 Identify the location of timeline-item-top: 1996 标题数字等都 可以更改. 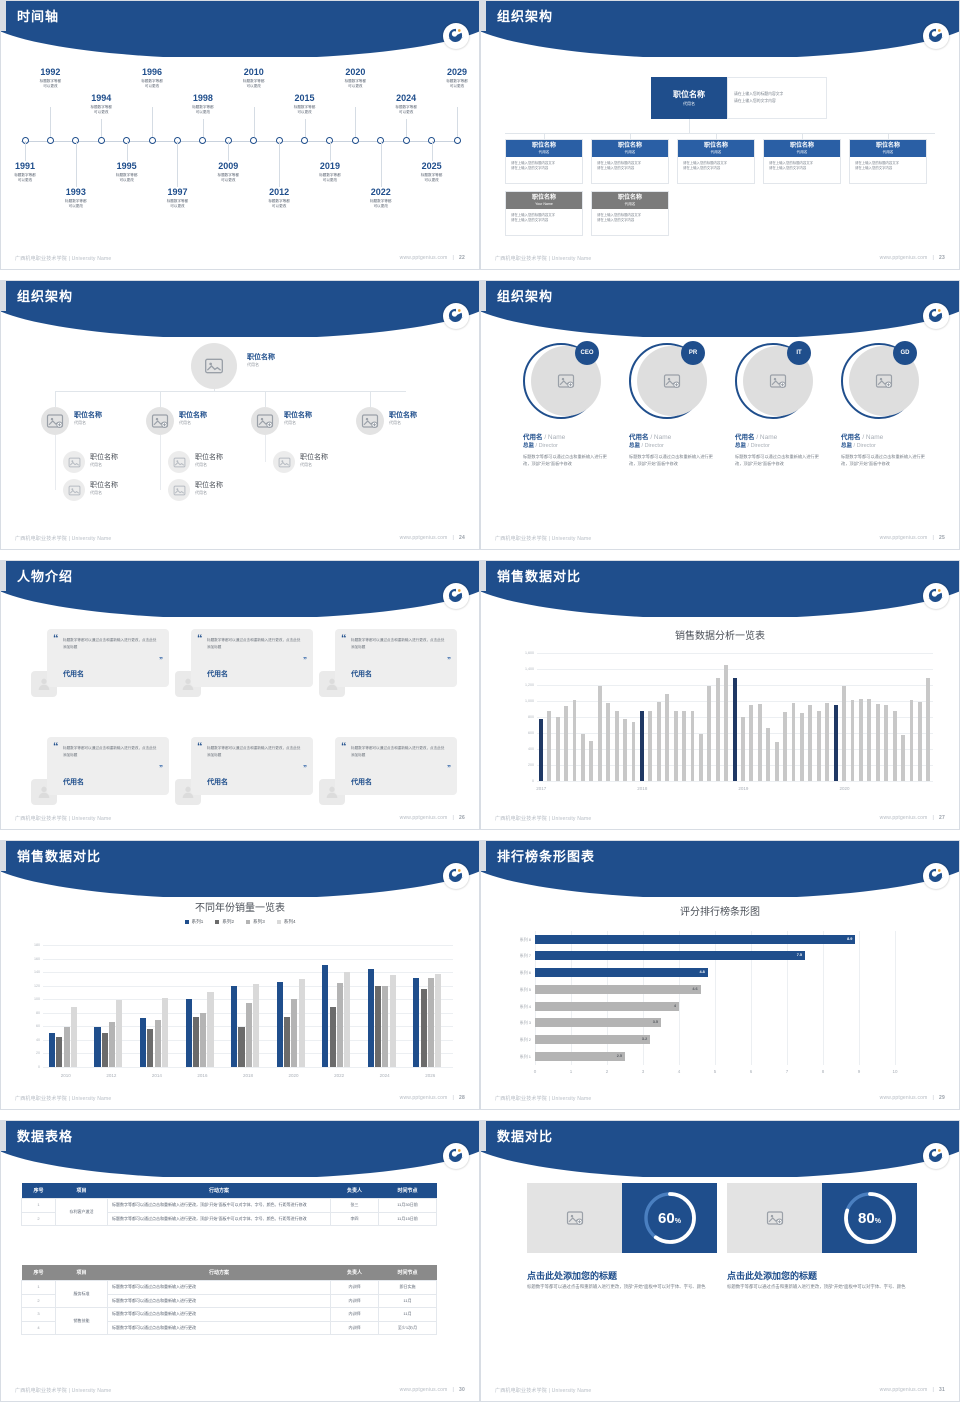
(152, 78).